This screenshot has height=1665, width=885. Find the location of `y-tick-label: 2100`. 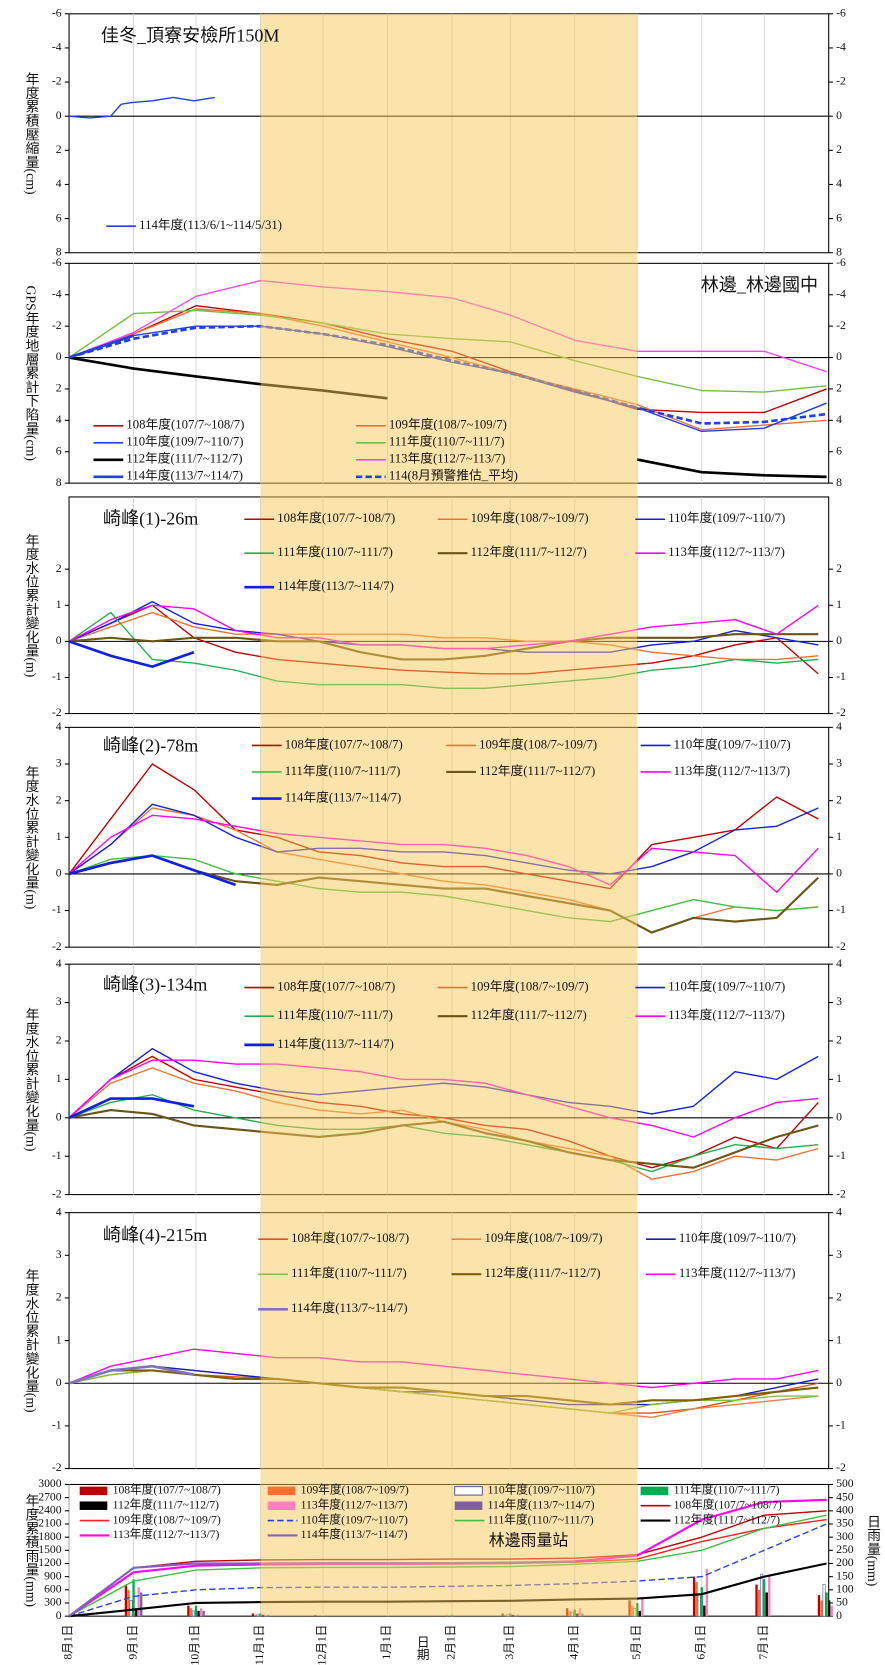

y-tick-label: 2100 is located at coordinates (50, 1523).